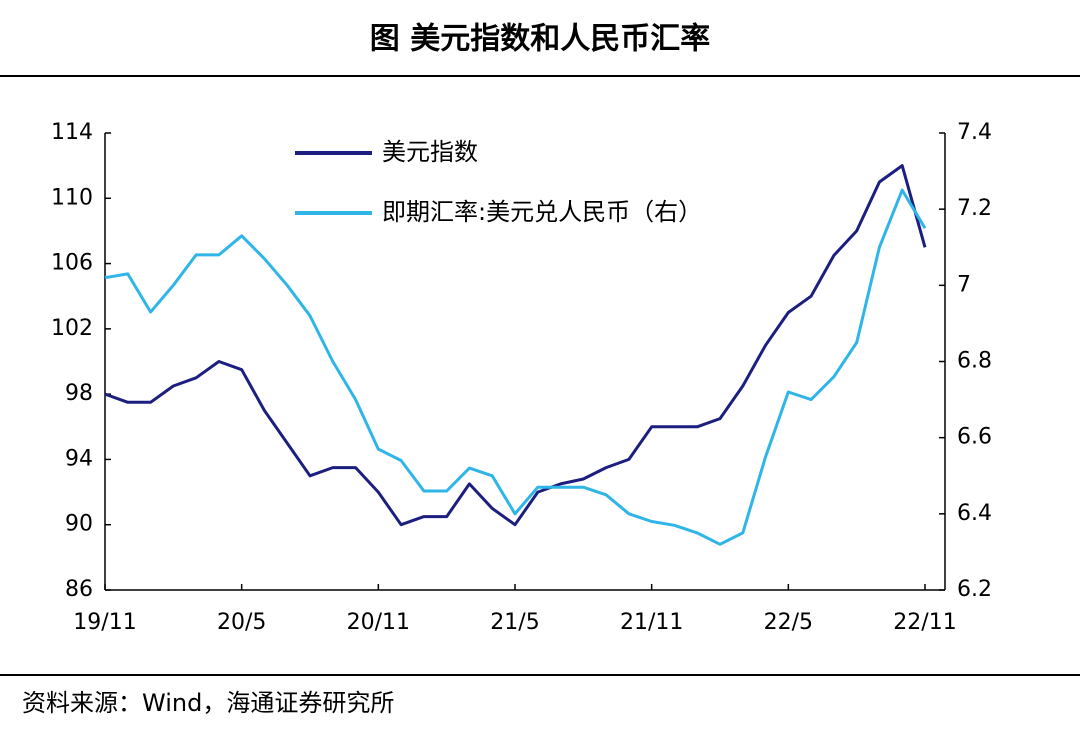 This screenshot has width=1080, height=731. What do you see at coordinates (79, 393) in the screenshot?
I see `y-tick-label: 98` at bounding box center [79, 393].